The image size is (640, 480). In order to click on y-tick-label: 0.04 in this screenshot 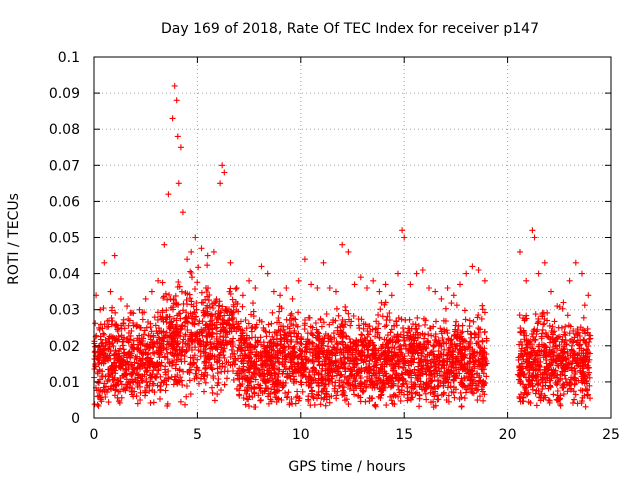, I will do `click(64, 275)`.